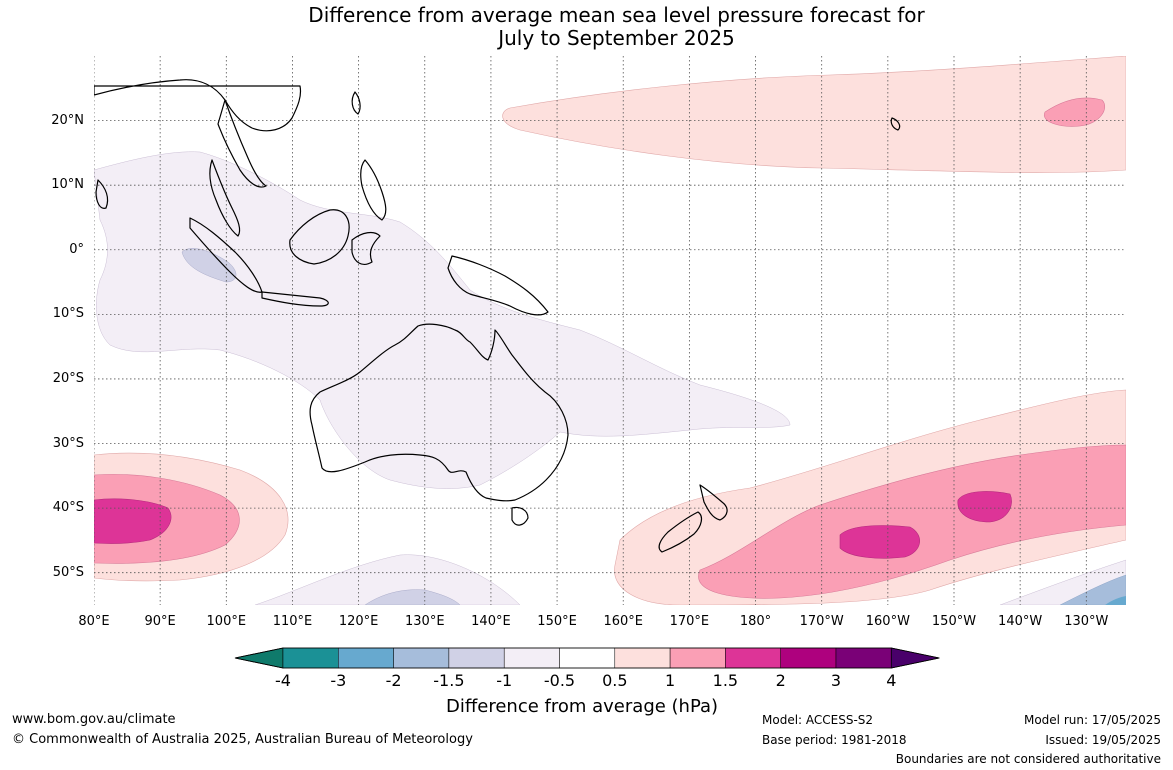 This screenshot has height=770, width=1173. What do you see at coordinates (1115, 600) in the screenshot?
I see `southern-ocean-far-low-core` at bounding box center [1115, 600].